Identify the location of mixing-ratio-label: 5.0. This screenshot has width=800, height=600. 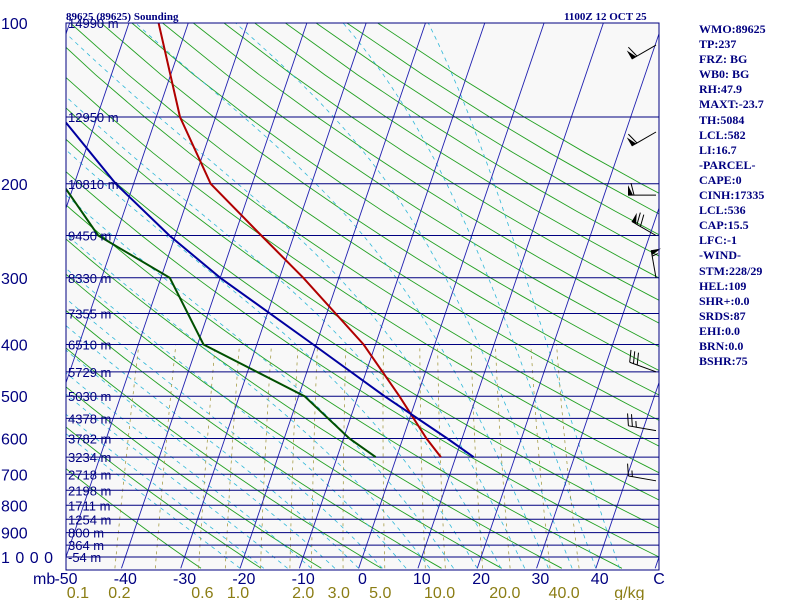
(380, 592).